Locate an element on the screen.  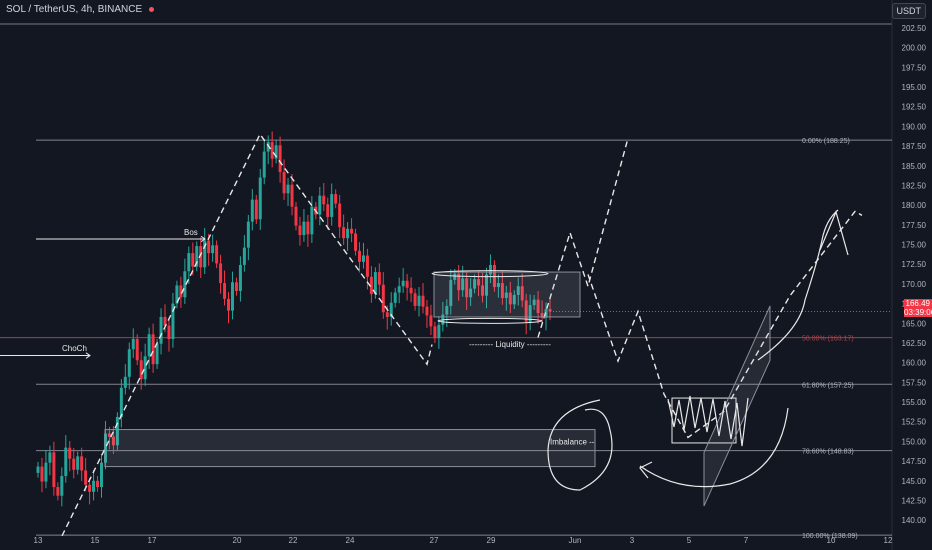
price-tick-label: 175.00 is located at coordinates (914, 245).